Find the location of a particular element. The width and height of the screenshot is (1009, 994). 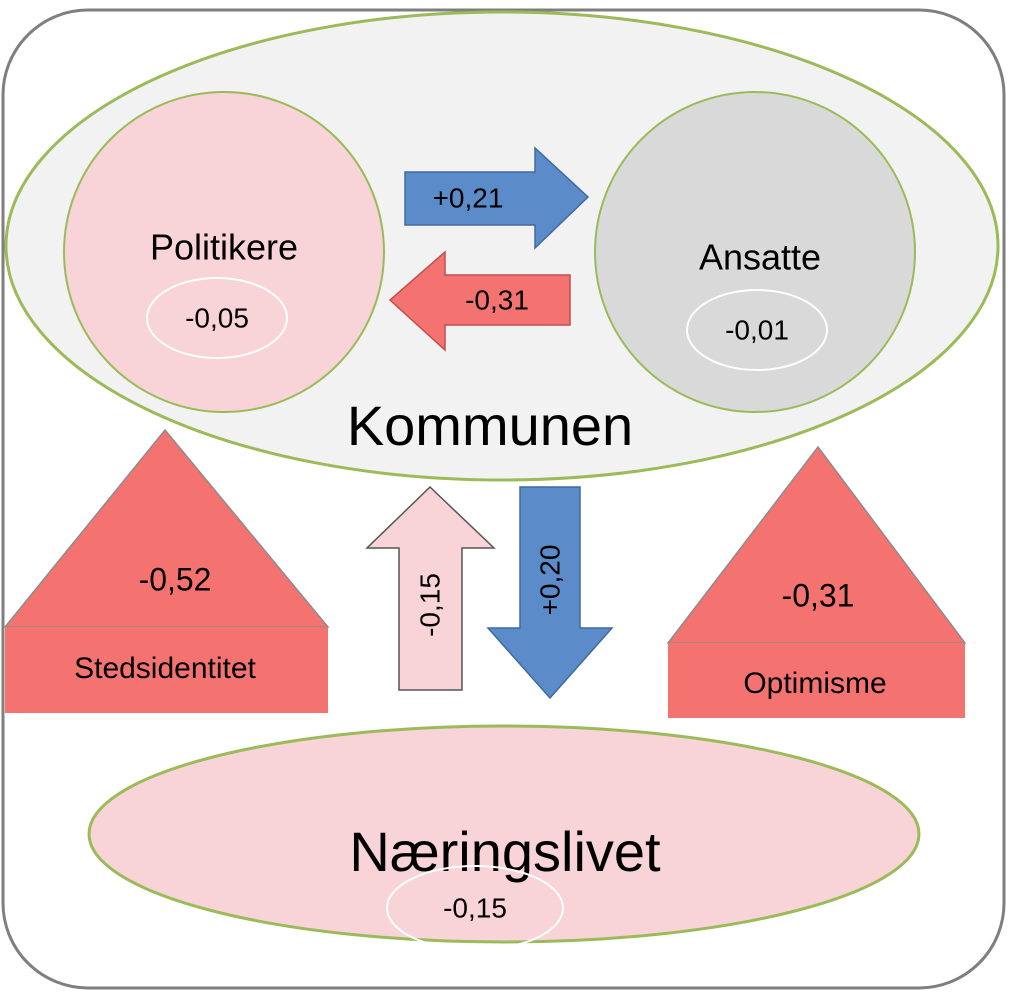

ansatte-value-ellipse is located at coordinates (757, 330).